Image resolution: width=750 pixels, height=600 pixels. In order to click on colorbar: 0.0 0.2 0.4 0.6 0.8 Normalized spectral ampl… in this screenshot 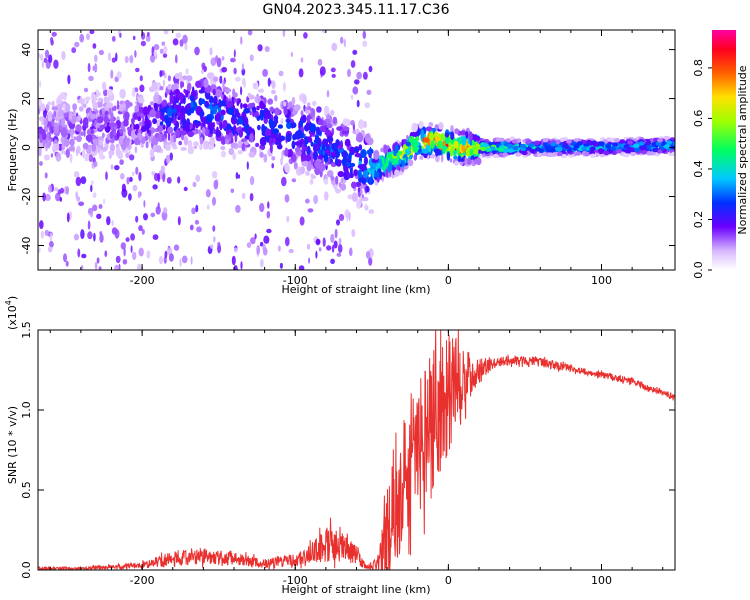, I will do `click(720, 154)`.